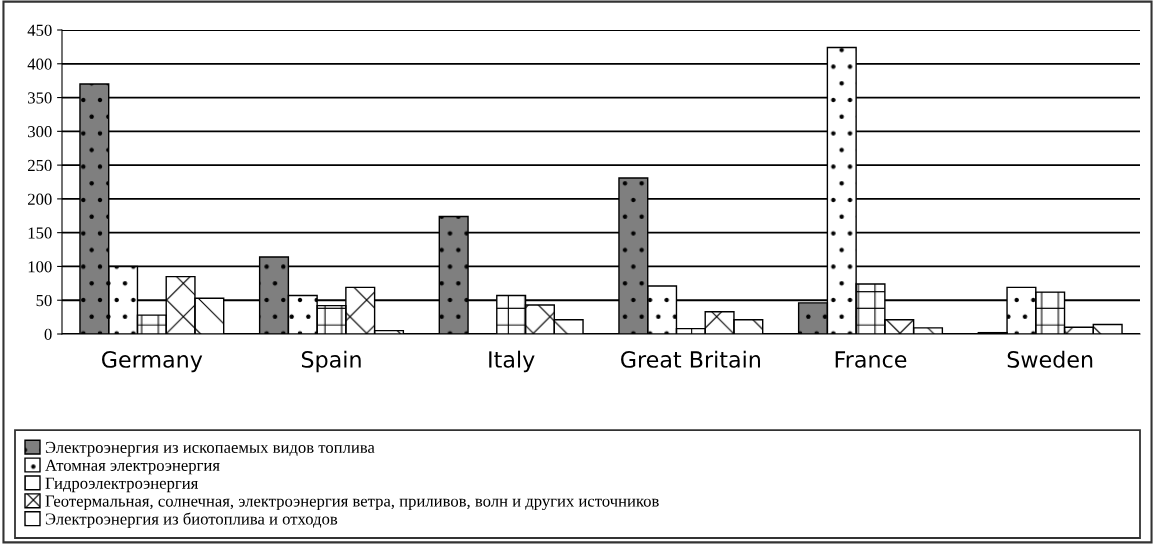  I want to click on x-tick-label: Spain, so click(331, 361).